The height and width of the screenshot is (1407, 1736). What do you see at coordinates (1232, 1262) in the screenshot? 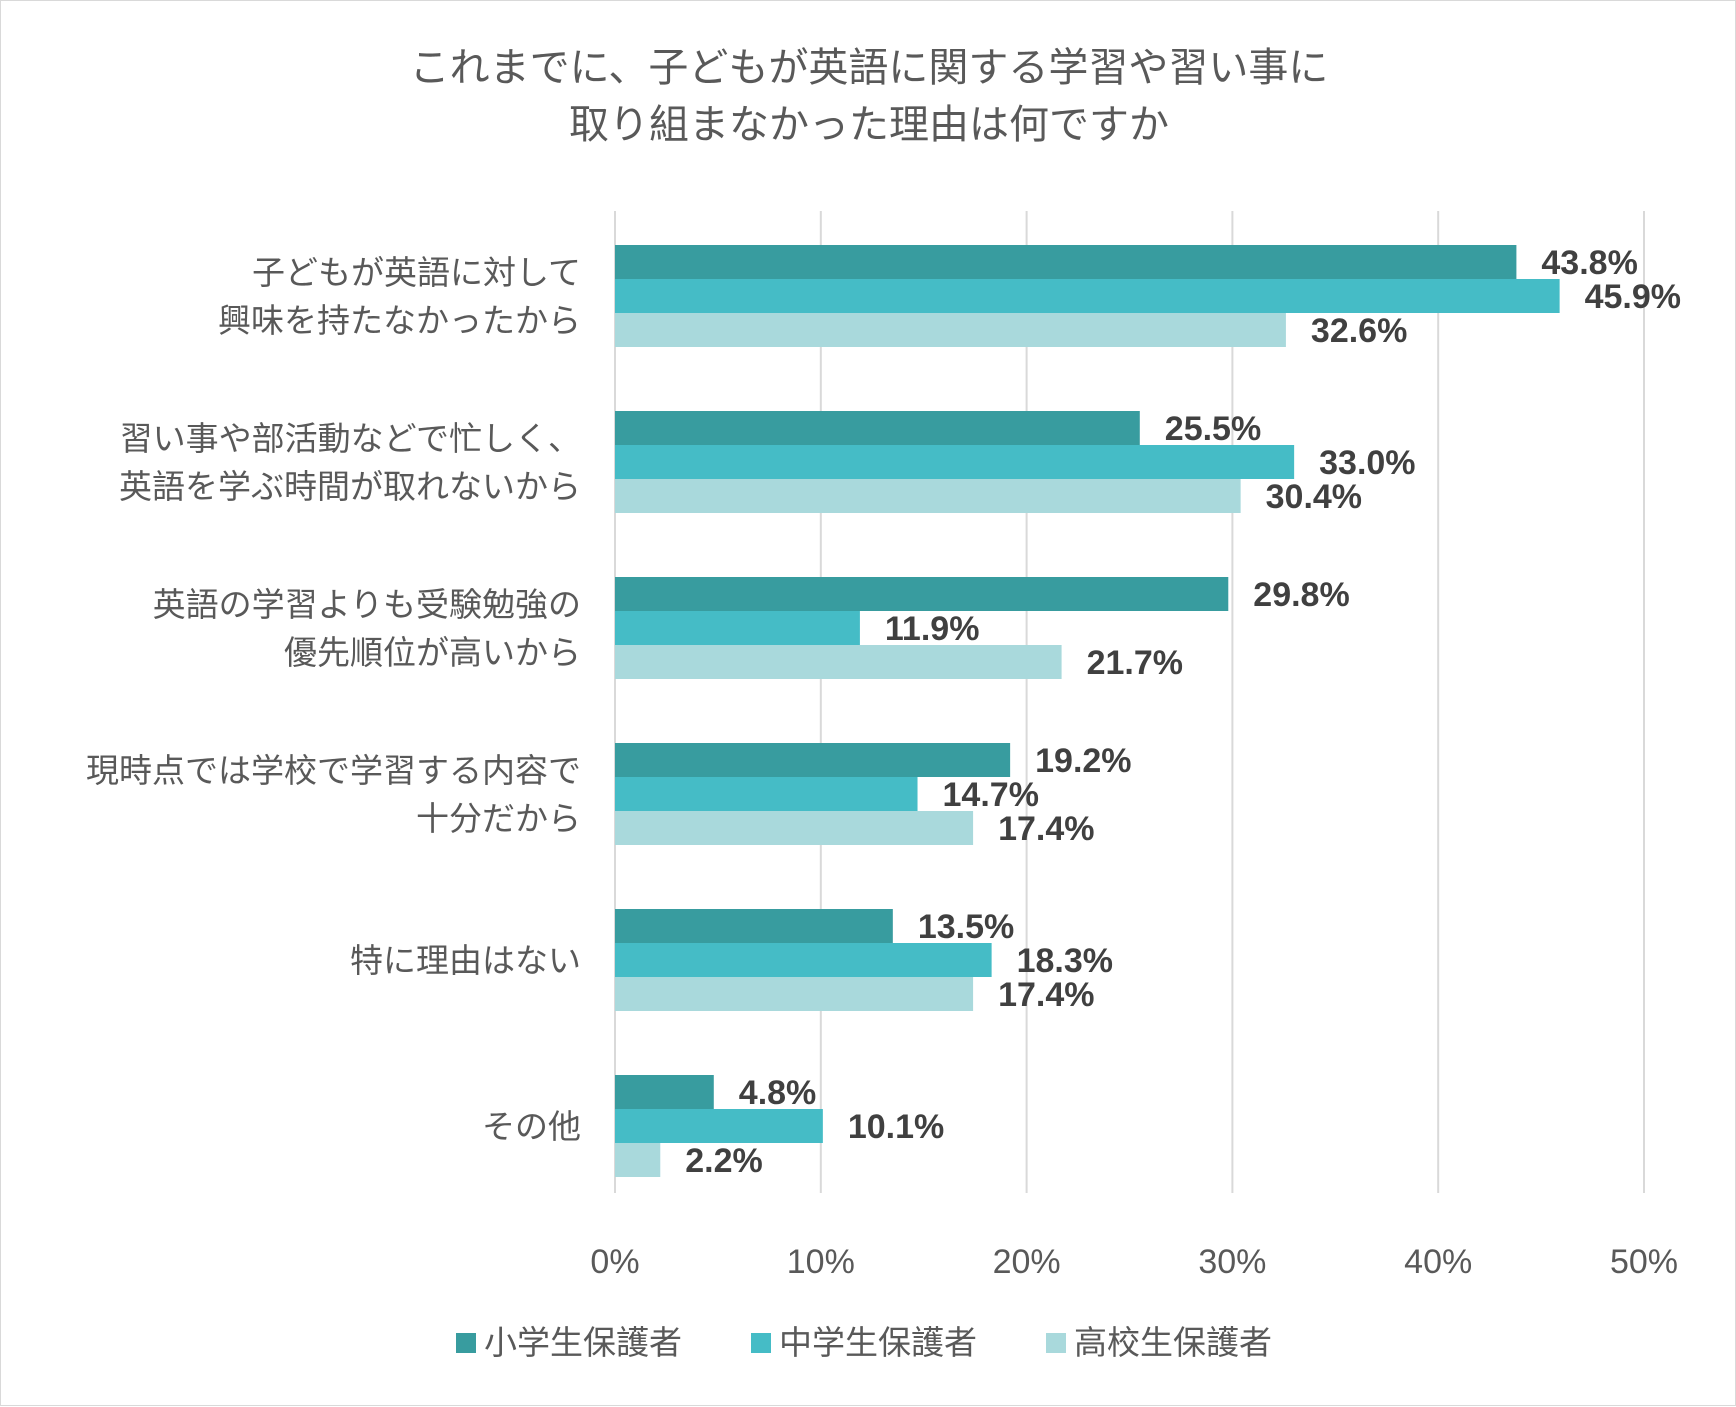
I see `x-tick-label: 30%` at bounding box center [1232, 1262].